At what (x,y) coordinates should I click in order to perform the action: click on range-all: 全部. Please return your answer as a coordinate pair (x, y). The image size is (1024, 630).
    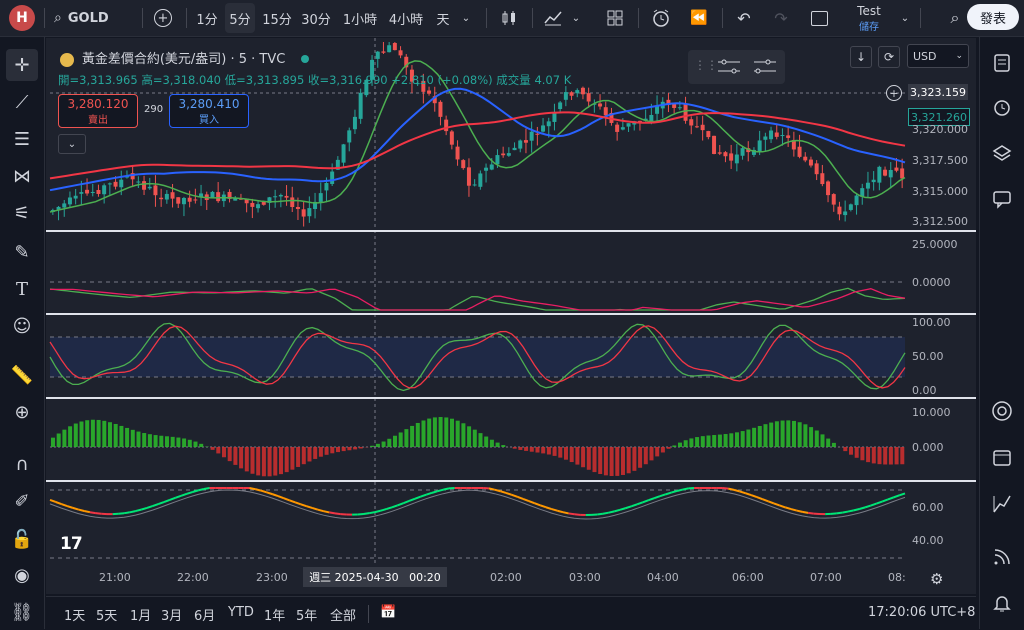
    Looking at the image, I should click on (343, 614).